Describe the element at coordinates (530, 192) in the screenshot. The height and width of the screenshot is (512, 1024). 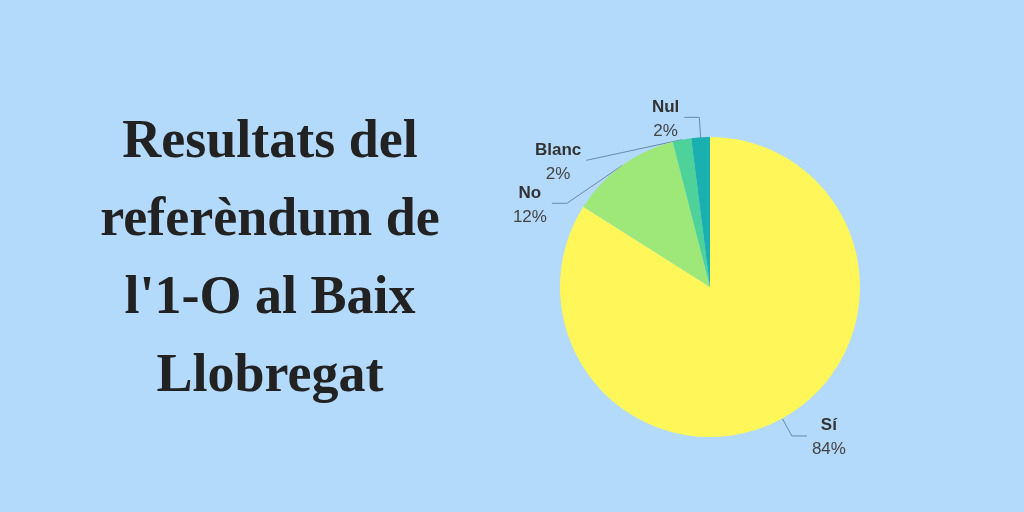
I see `slice-label: No` at that location.